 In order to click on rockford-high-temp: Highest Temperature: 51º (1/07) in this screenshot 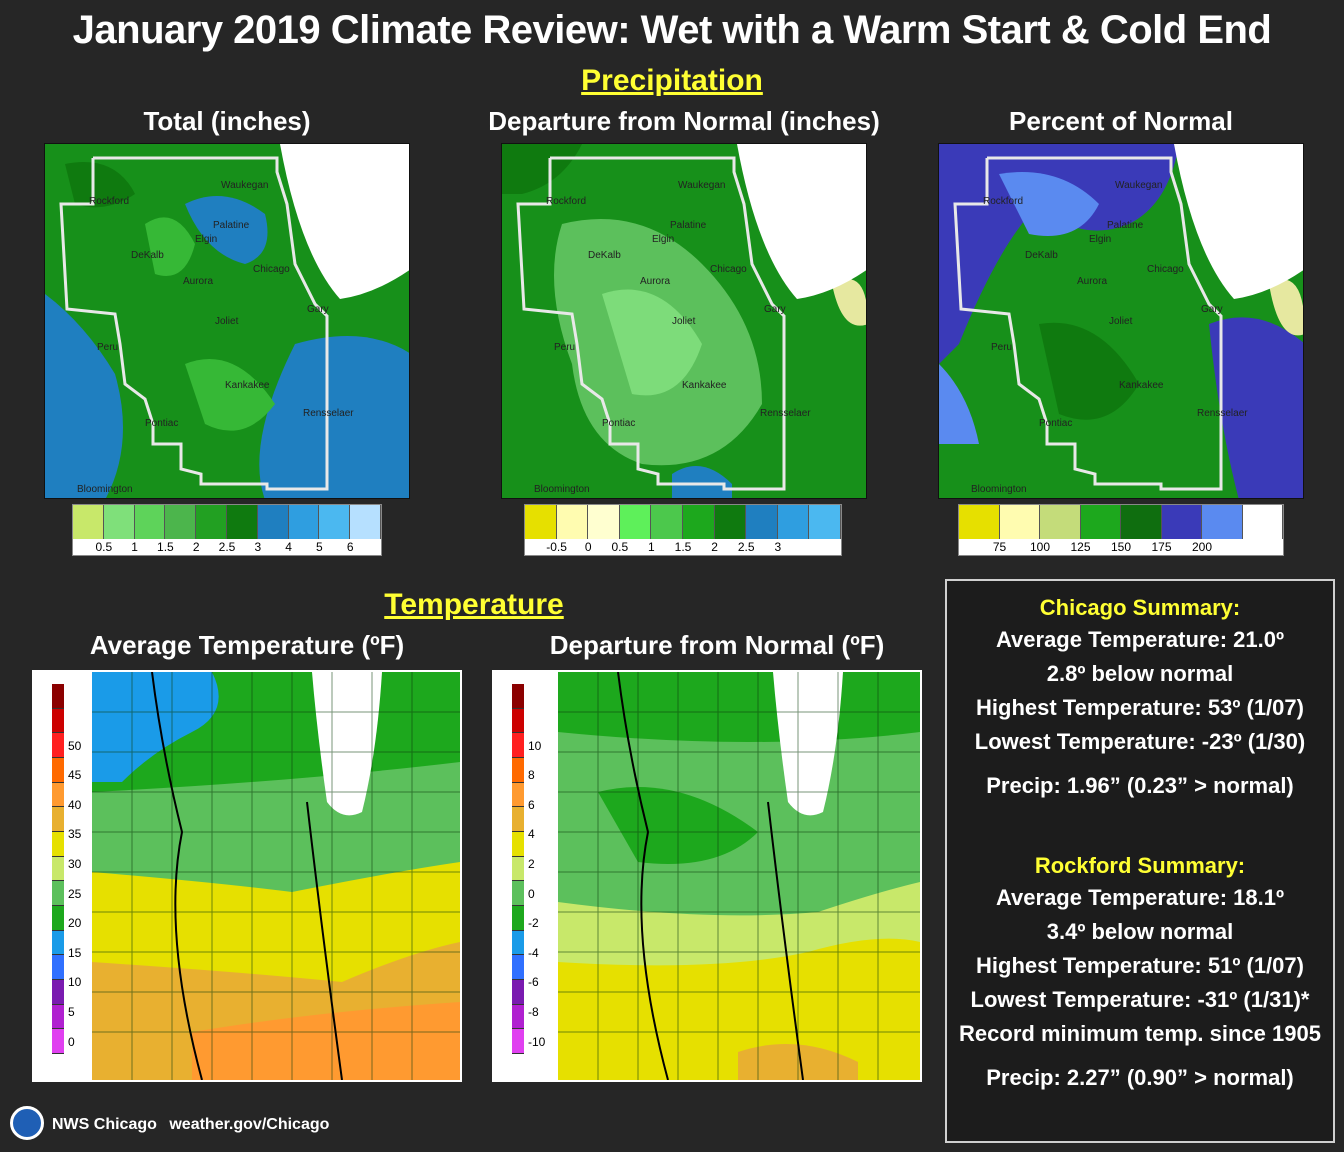, I will do `click(1140, 965)`.